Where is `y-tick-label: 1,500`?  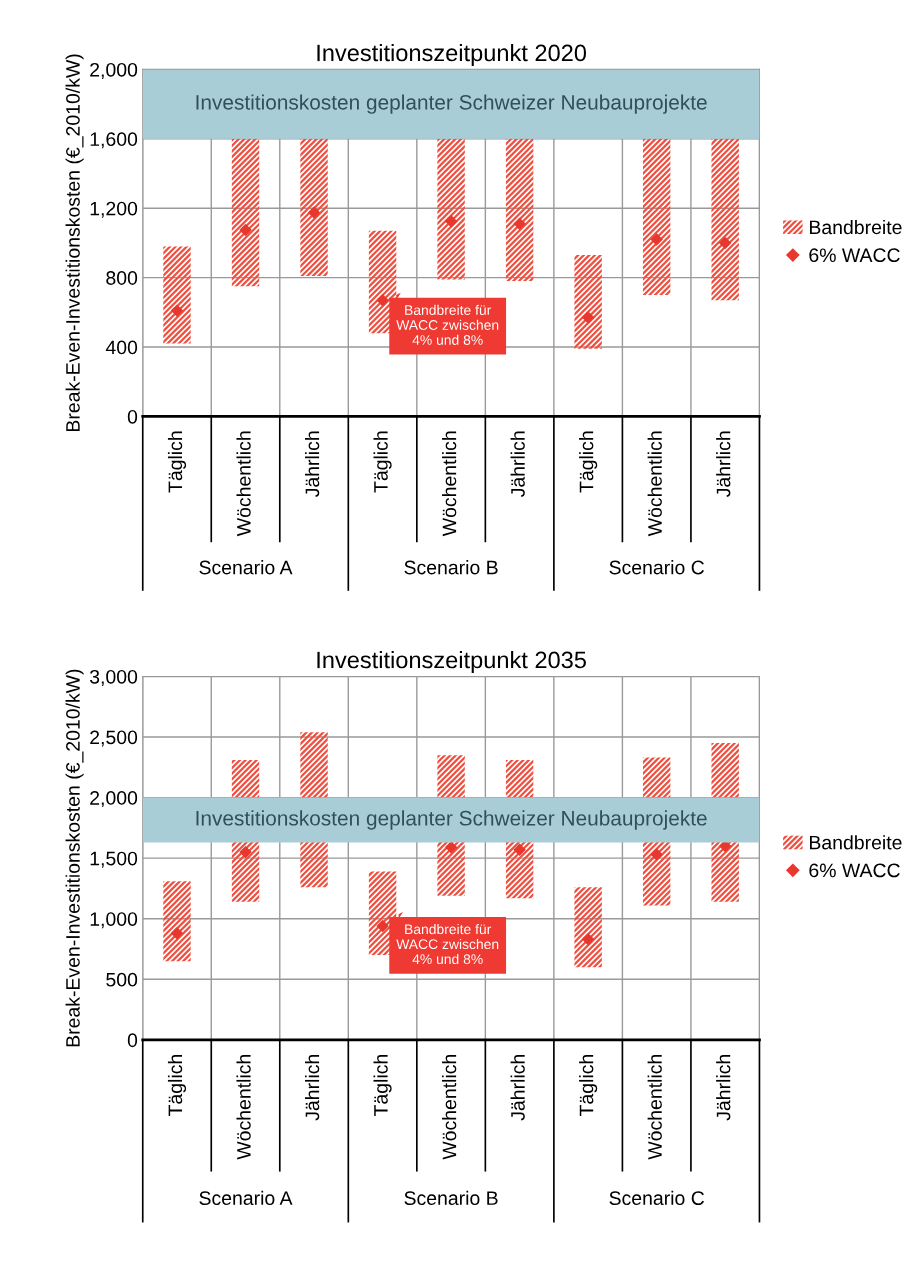
y-tick-label: 1,500 is located at coordinates (114, 859).